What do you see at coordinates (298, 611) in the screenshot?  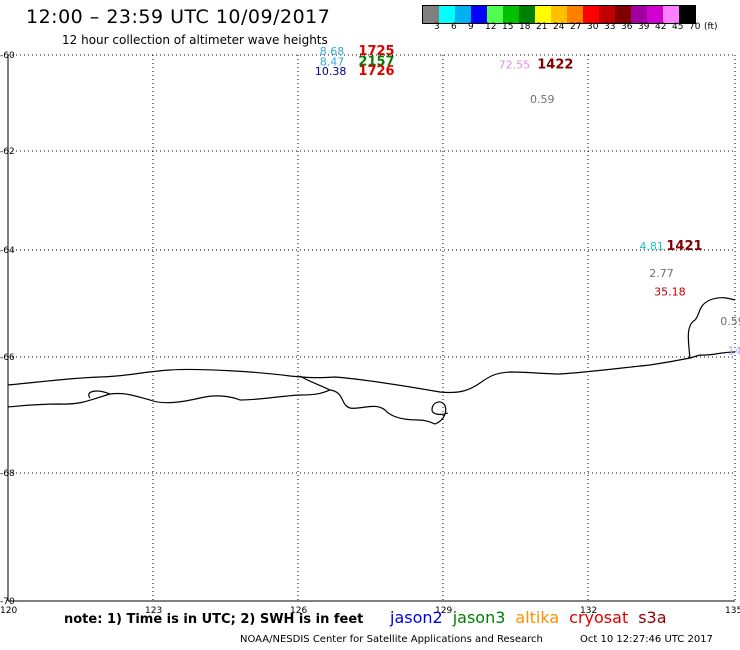 I see `lon-tick-label: 126` at bounding box center [298, 611].